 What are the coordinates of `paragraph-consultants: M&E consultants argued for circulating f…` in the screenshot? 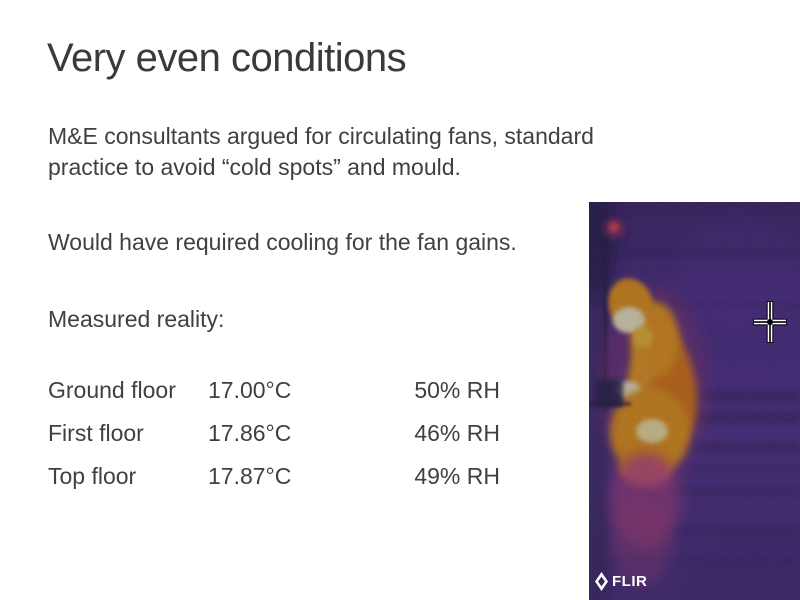 It's located at (321, 151).